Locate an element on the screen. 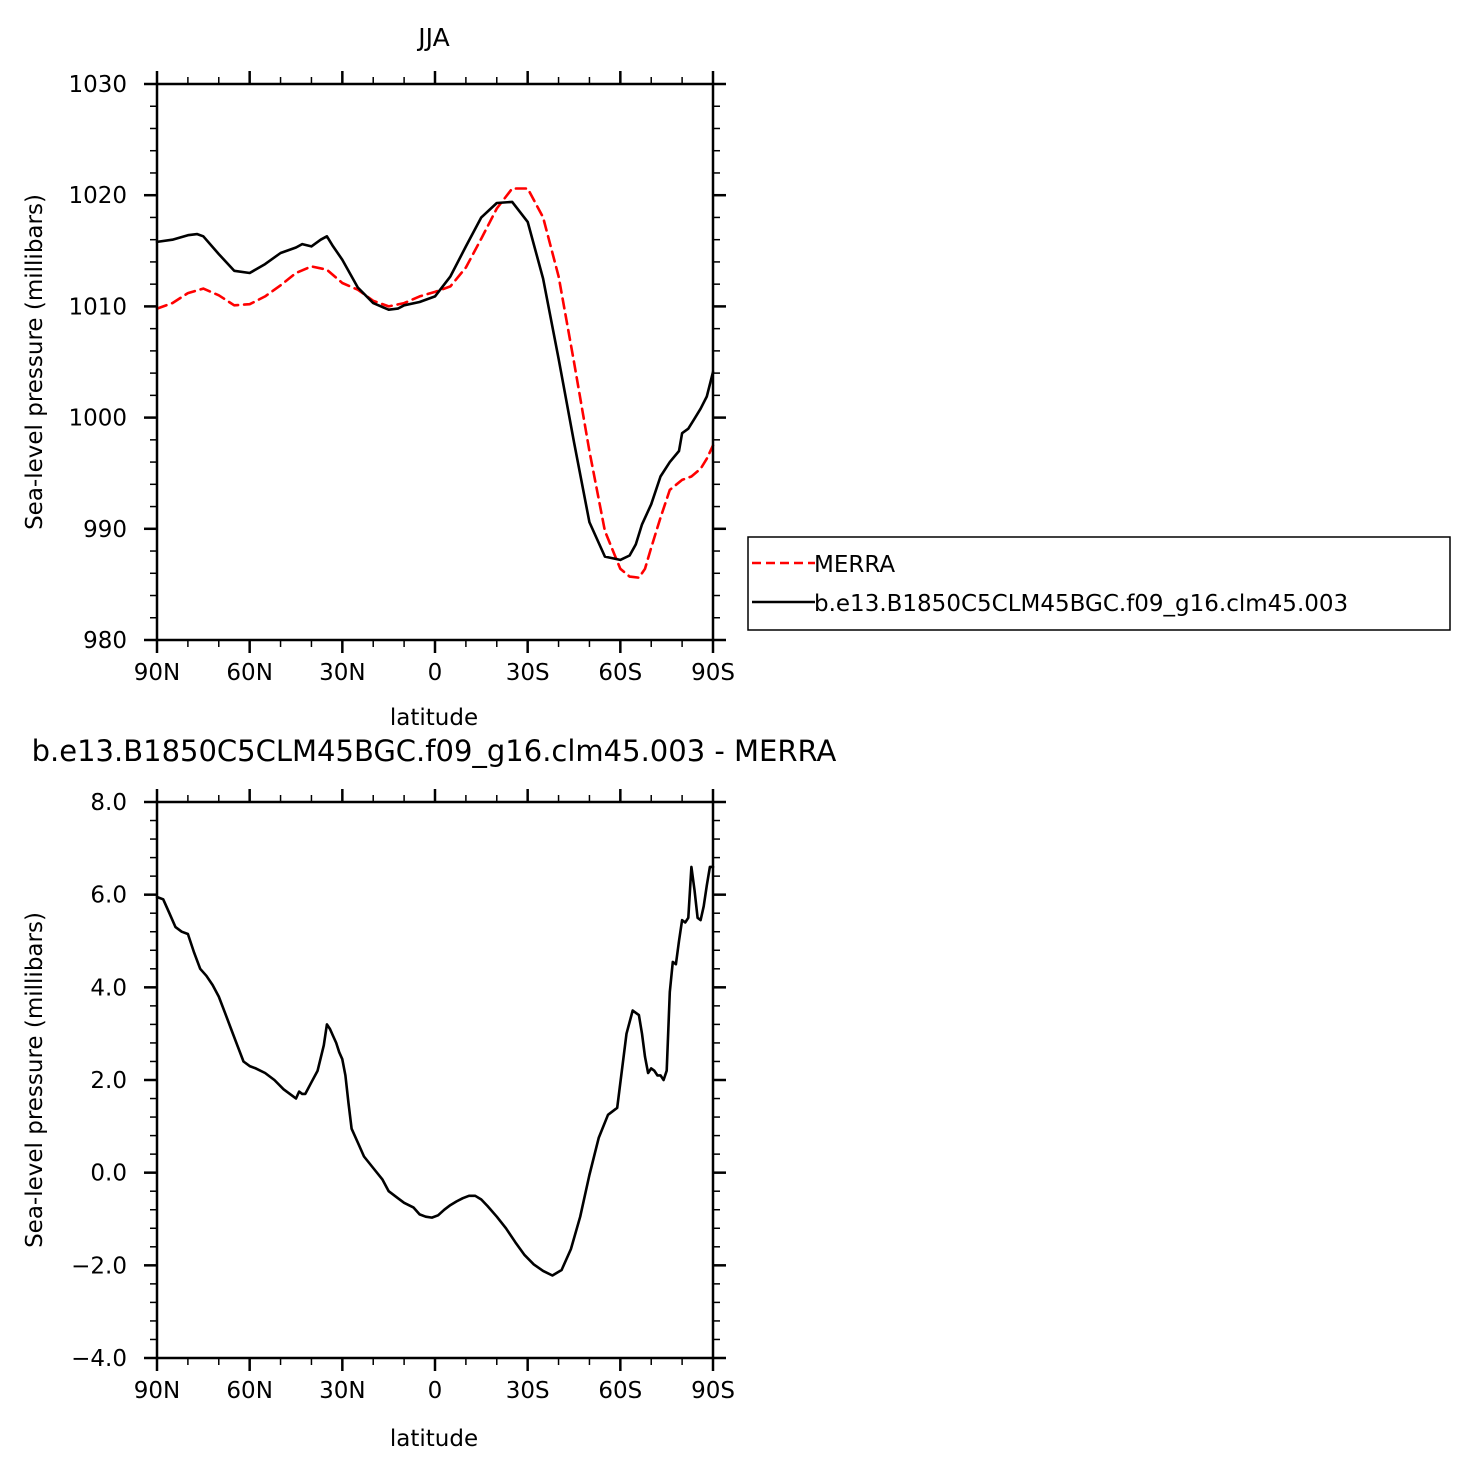 The width and height of the screenshot is (1472, 1469). panel-top-ylabel: Sea-level pressure (millibars) is located at coordinates (35, 362).